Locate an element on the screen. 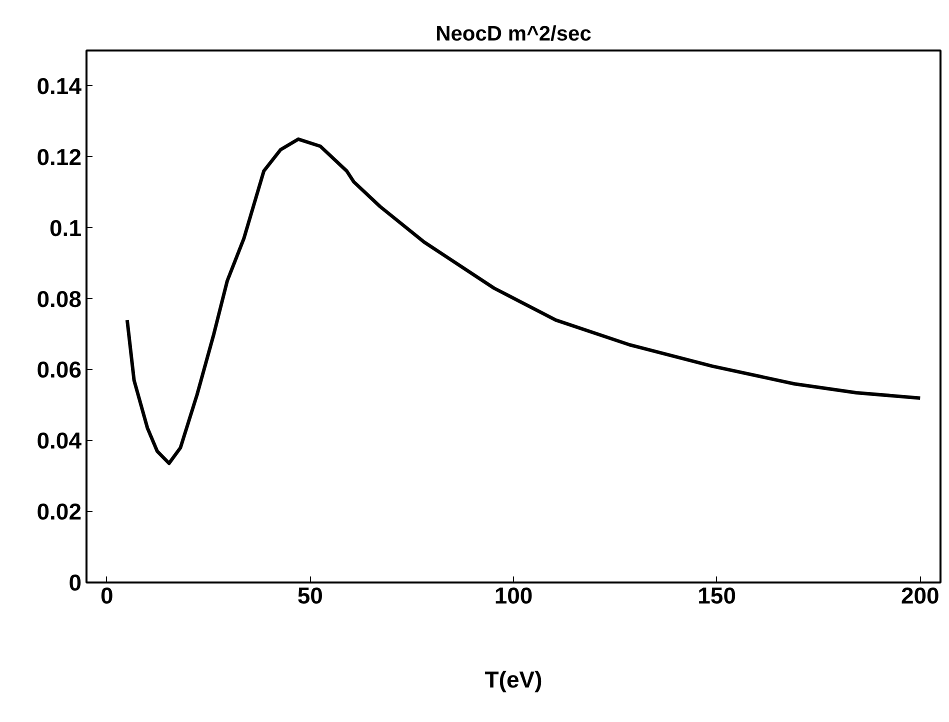 The width and height of the screenshot is (949, 722). chart-title: NeocD m^2/sec is located at coordinates (514, 34).